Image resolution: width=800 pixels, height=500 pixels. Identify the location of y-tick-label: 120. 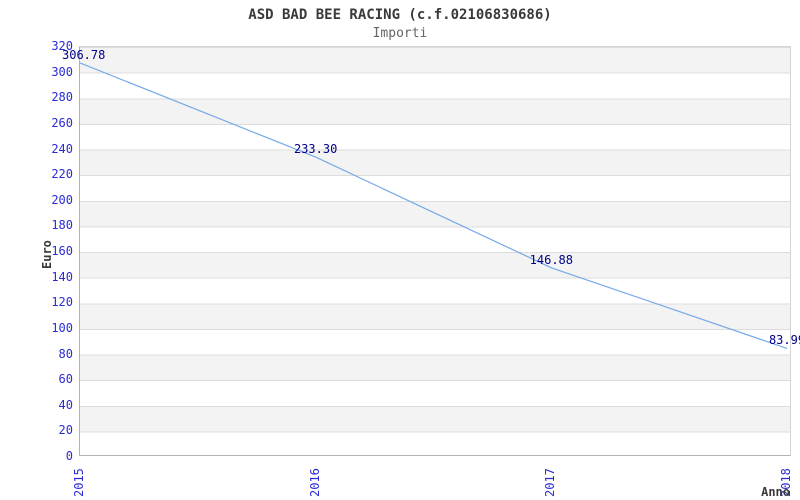
(62, 302).